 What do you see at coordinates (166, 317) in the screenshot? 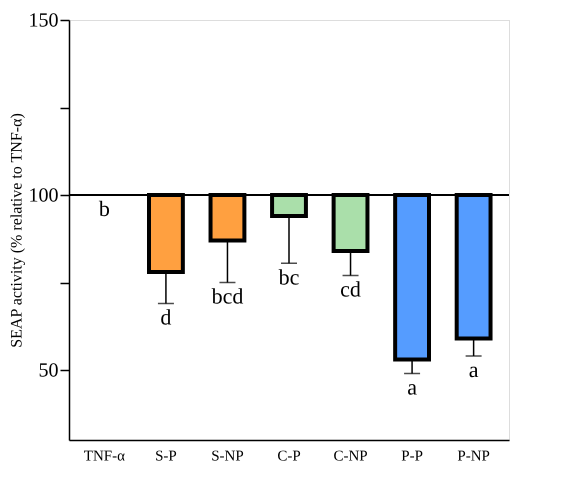
I see `annotation: d` at bounding box center [166, 317].